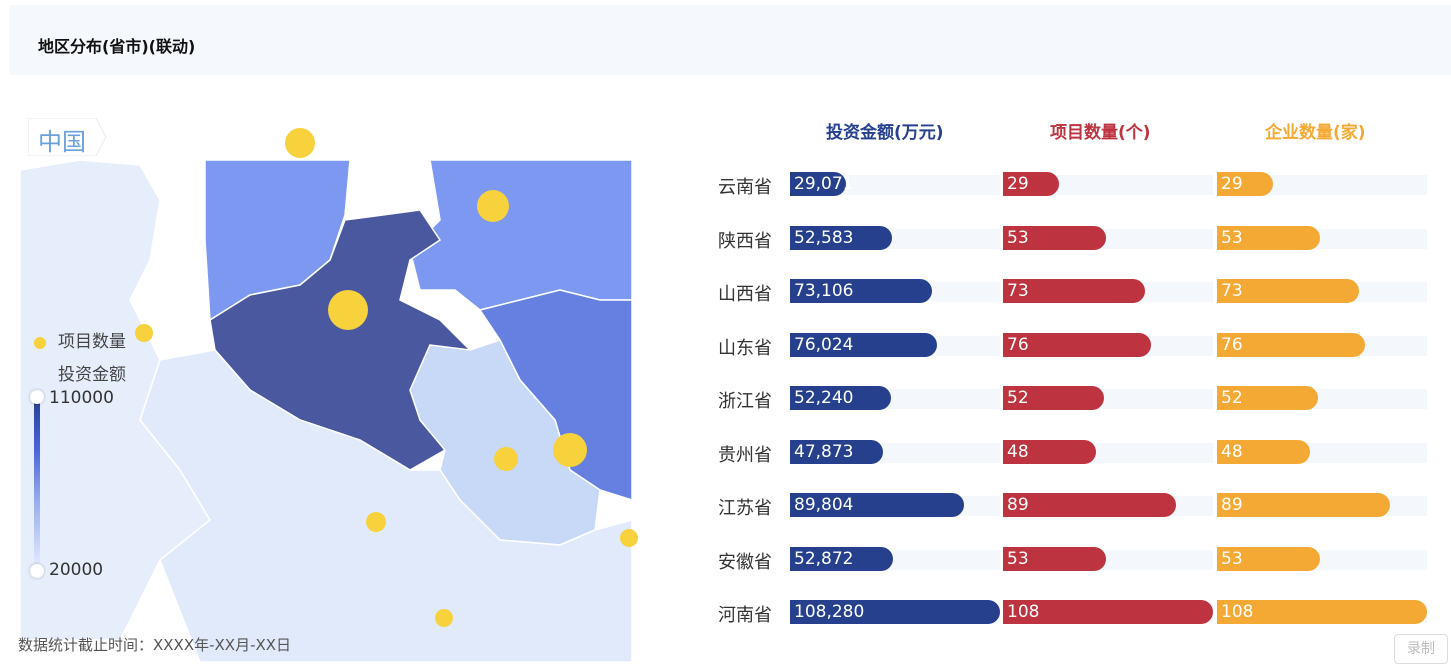 The image size is (1451, 664). Describe the element at coordinates (1089, 505) in the screenshot. I see `bar-projects: 89` at that location.